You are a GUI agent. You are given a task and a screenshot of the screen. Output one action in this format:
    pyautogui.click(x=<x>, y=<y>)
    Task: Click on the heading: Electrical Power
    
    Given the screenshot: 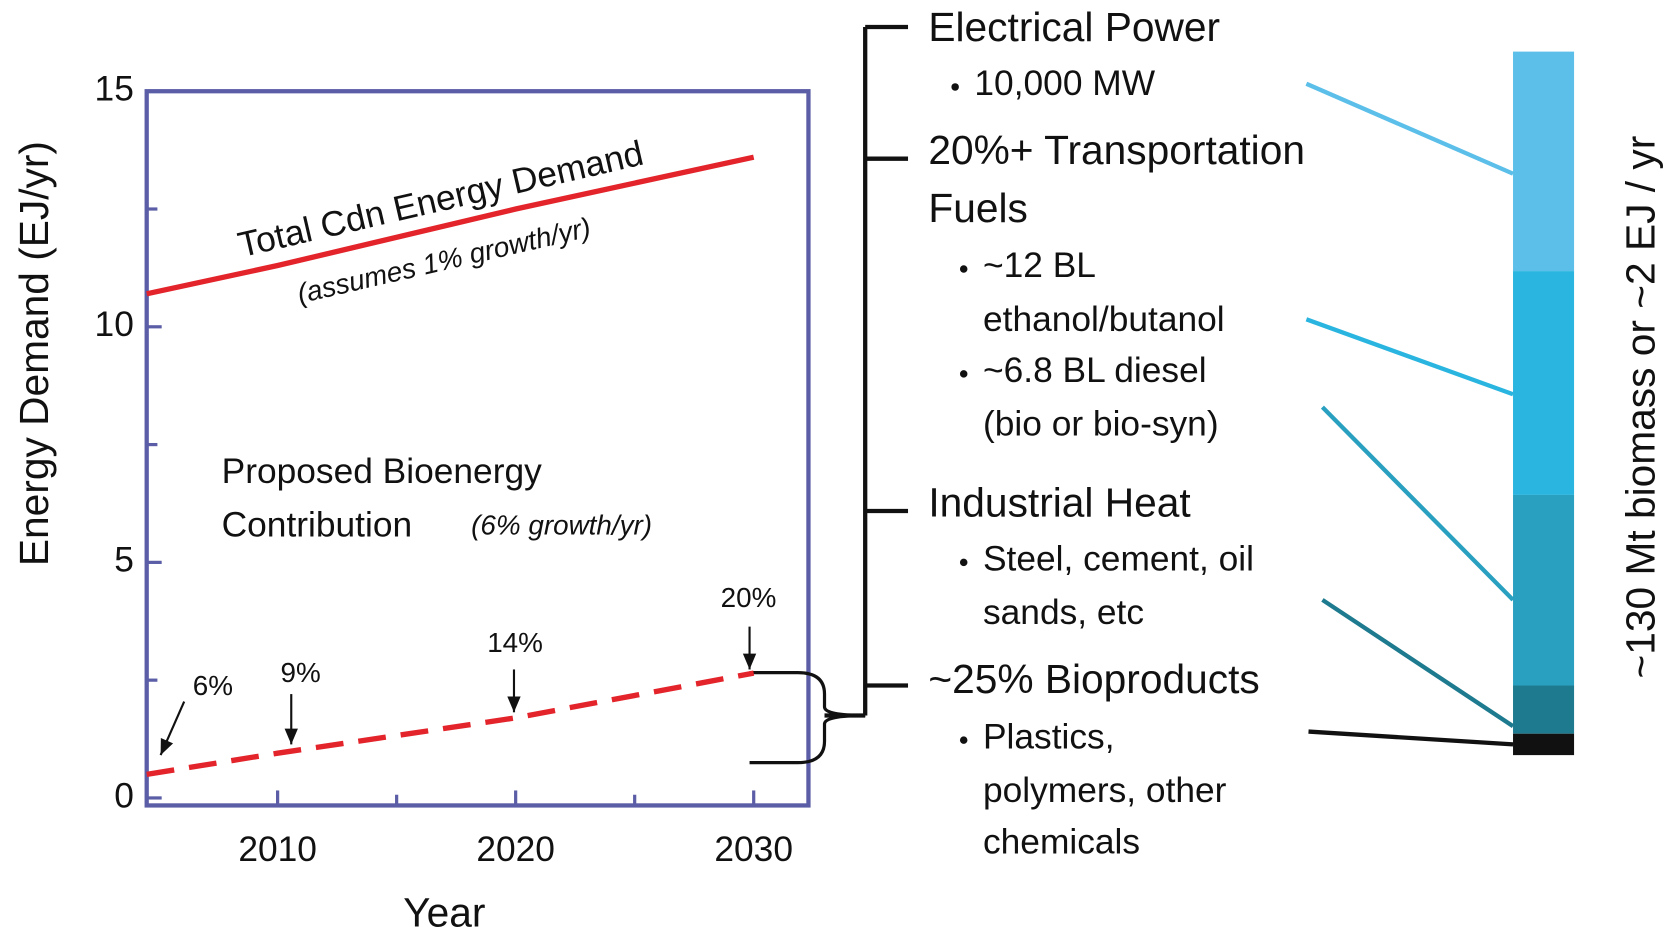 What is the action you would take?
    pyautogui.click(x=1074, y=27)
    